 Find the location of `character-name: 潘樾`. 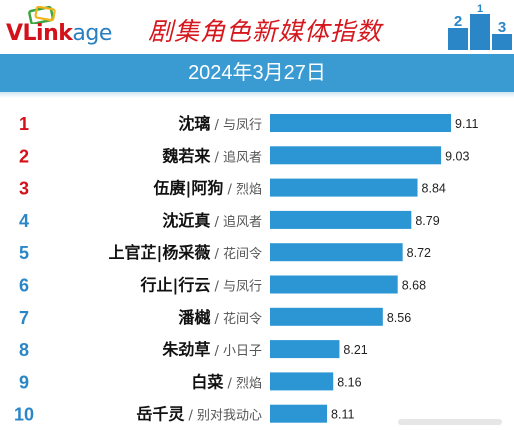

character-name: 潘樾 is located at coordinates (194, 317).